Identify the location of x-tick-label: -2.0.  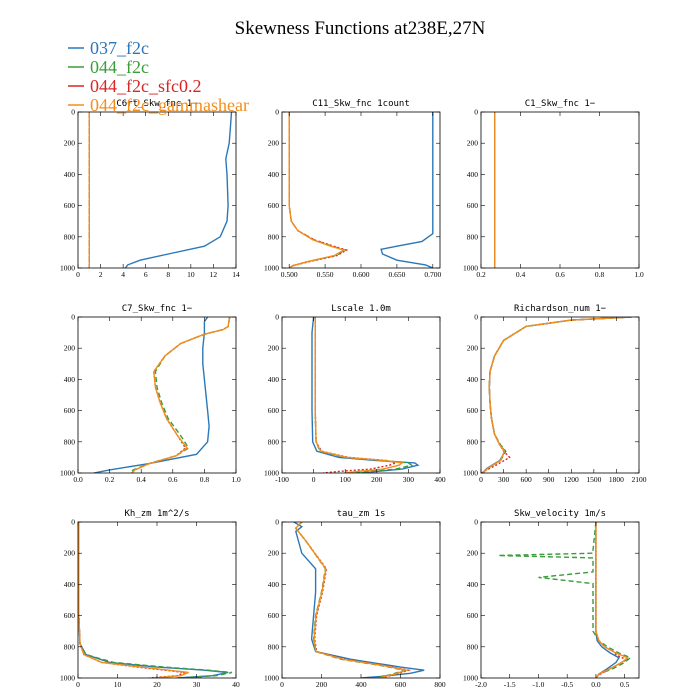
(481, 684).